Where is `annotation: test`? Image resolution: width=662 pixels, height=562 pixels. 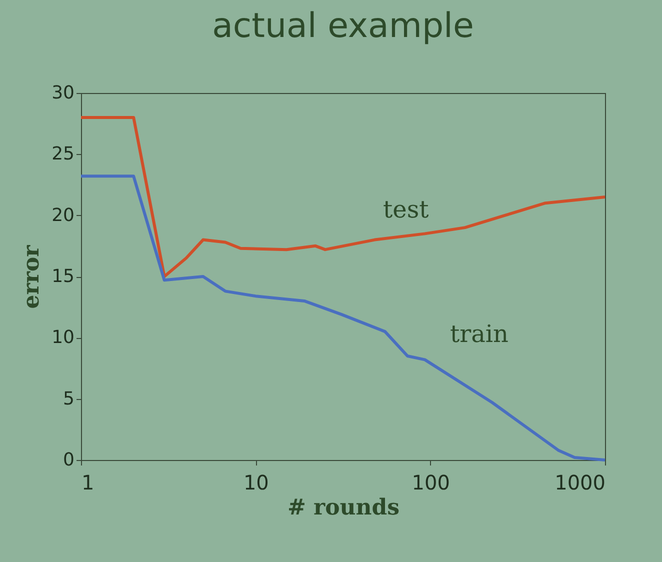 annotation: test is located at coordinates (406, 209).